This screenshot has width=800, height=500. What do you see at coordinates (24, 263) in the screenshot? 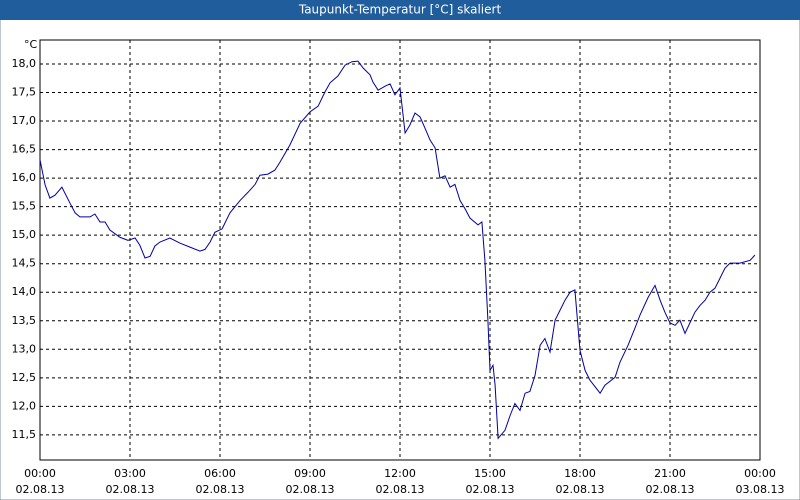
I see `y-tick-label: 14,5` at bounding box center [24, 263].